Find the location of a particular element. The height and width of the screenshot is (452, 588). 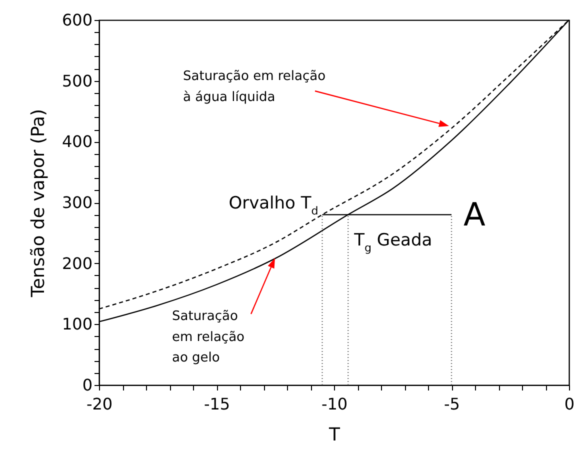

y-tick-label: 0 is located at coordinates (87, 385).